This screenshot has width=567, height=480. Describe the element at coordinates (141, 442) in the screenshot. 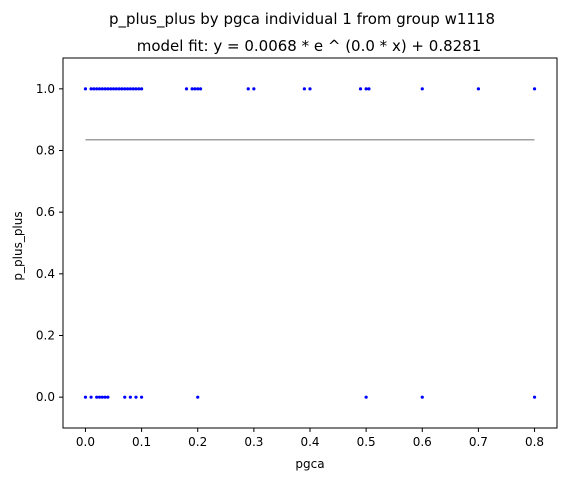

I see `x-tick-label: 0.1` at that location.